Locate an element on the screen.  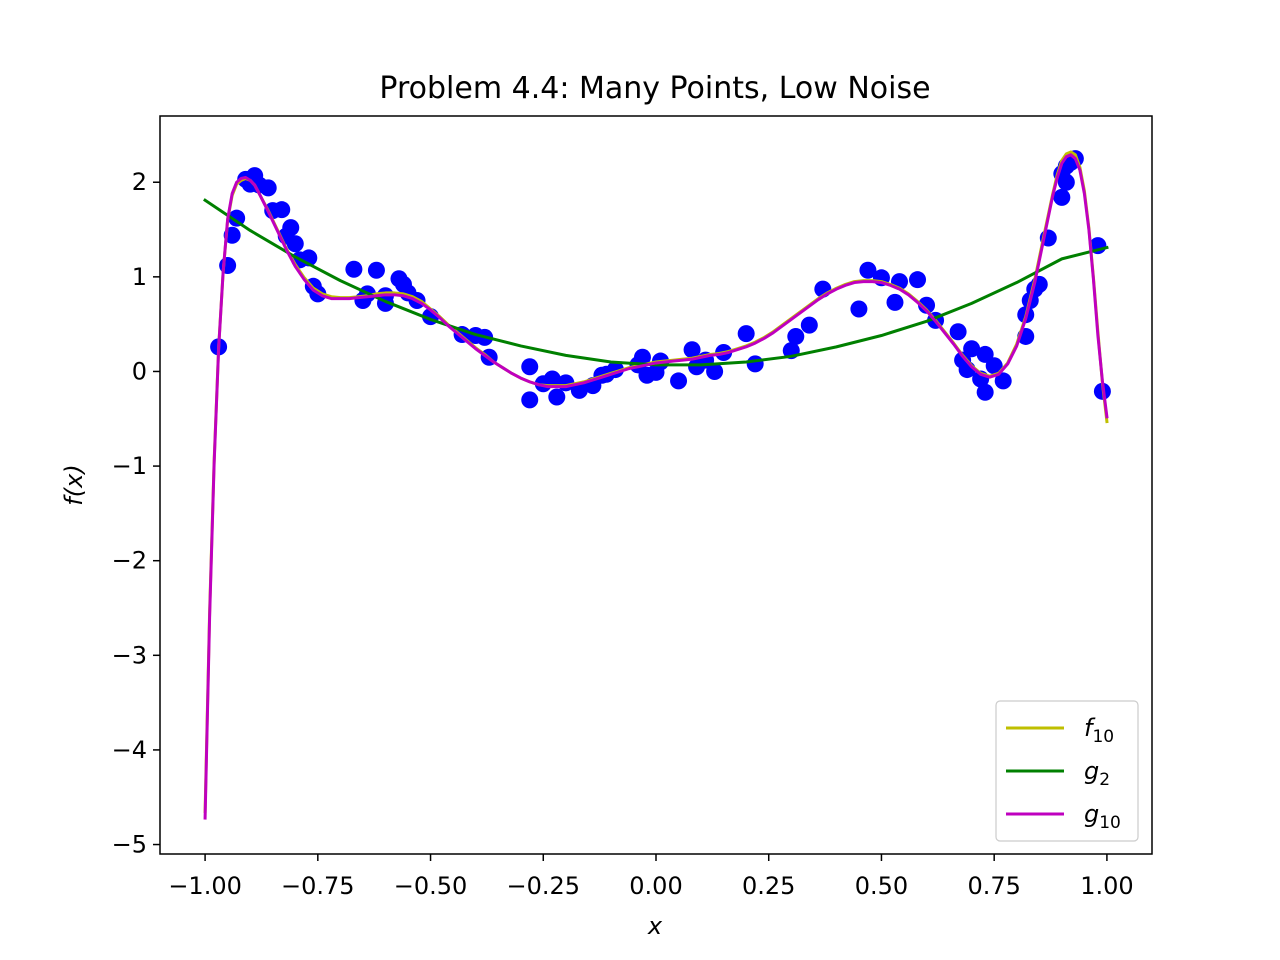
y-tick-label: −1 is located at coordinates (129, 466).